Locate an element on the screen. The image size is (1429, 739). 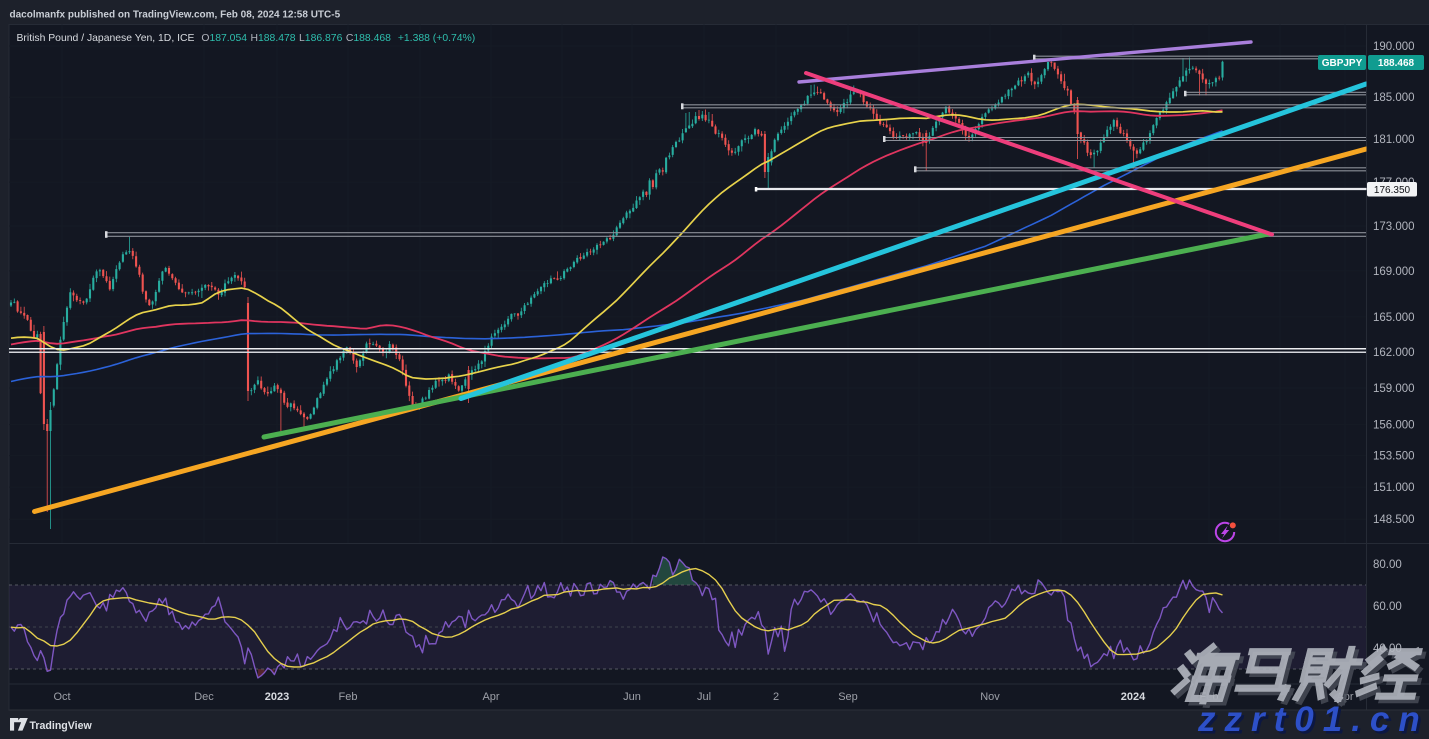
svg-text: 176.350 is located at coordinates (1392, 190).